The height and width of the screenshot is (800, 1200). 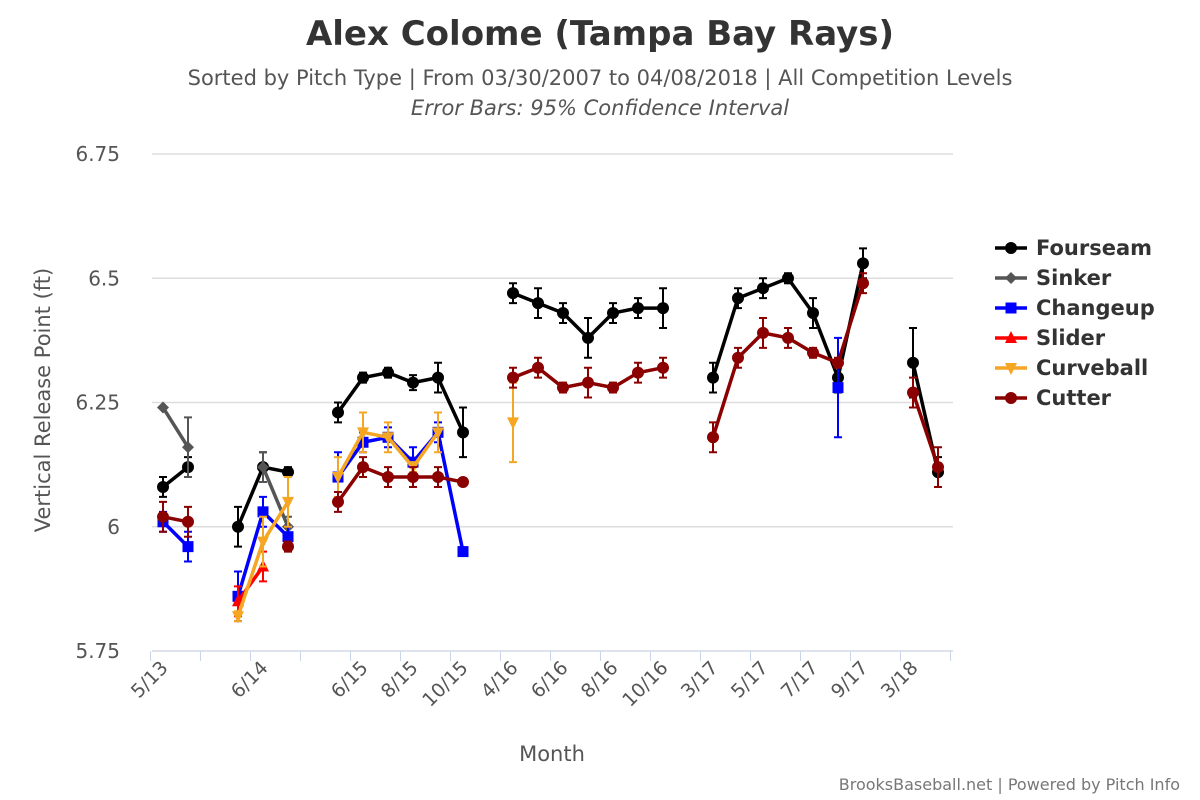 I want to click on legend-changeup-marker, so click(x=1011, y=308).